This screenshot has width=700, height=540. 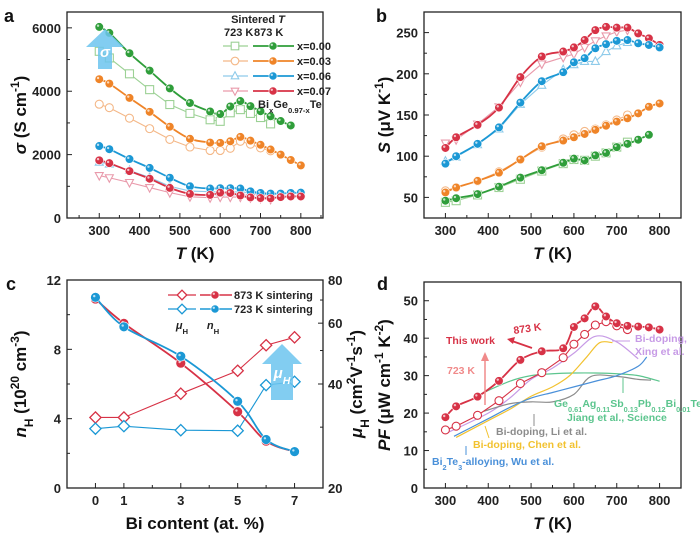 What do you see at coordinates (195, 253) in the screenshot?
I see `x-axis-label: T (K)` at bounding box center [195, 253].